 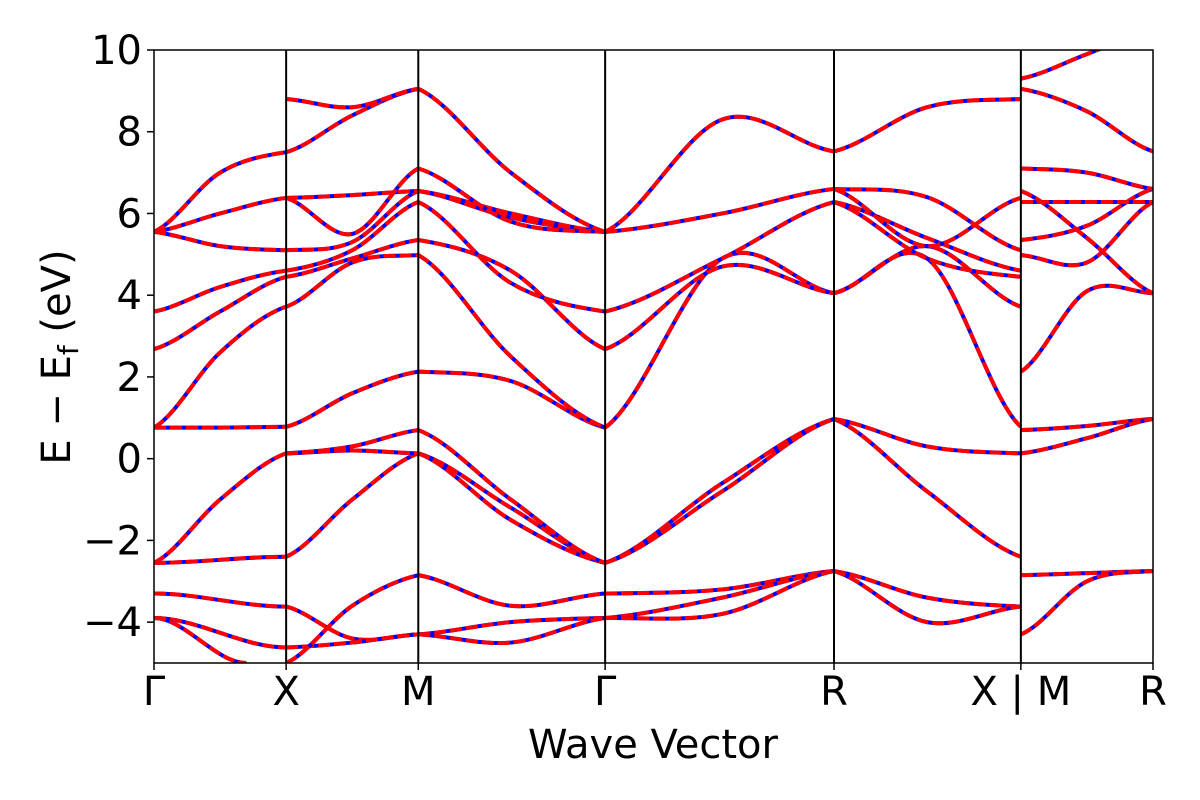 I want to click on band-line-32-red, so click(x=511, y=294).